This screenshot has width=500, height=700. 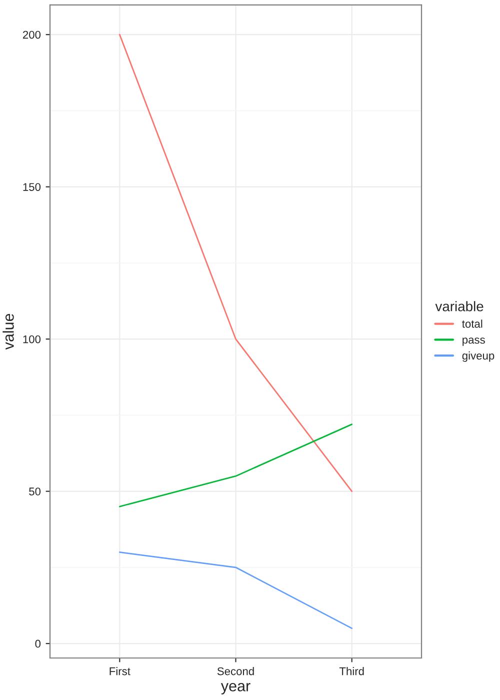 What do you see at coordinates (459, 306) in the screenshot?
I see `legend-title: variable` at bounding box center [459, 306].